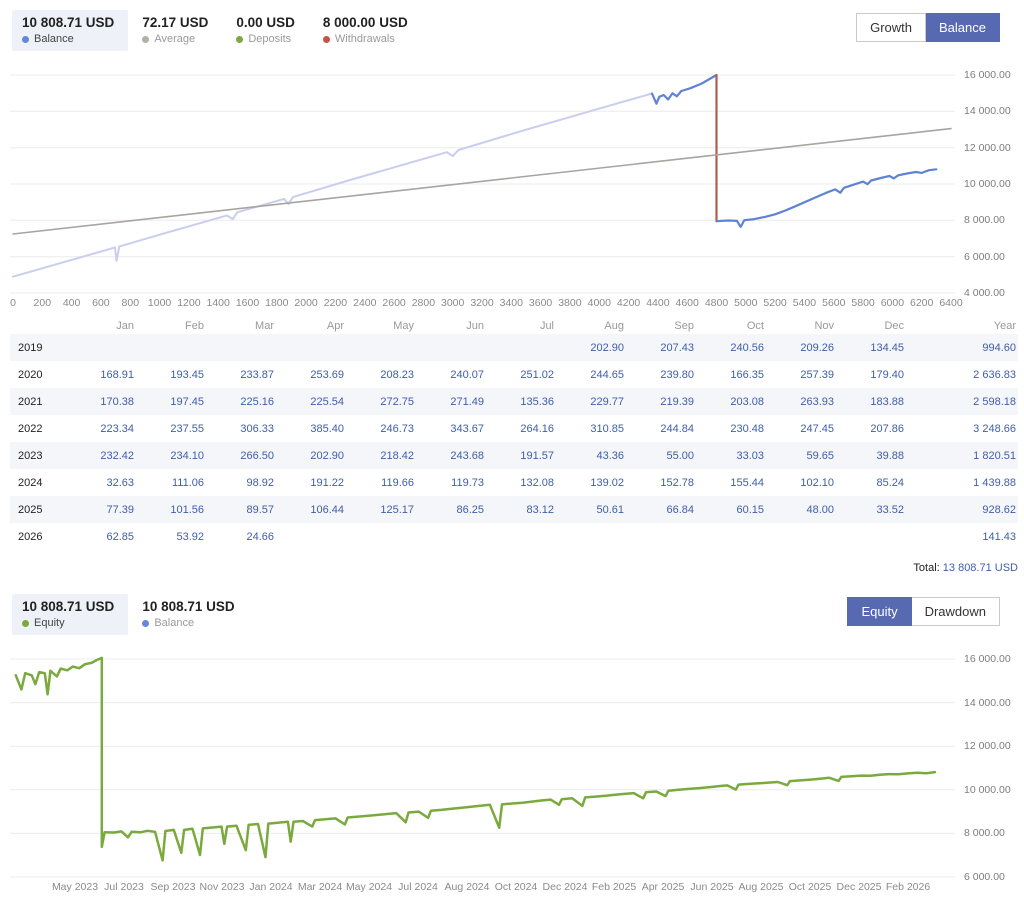 This screenshot has height=911, width=1024. I want to click on x-axis-tick: 2000, so click(306, 303).